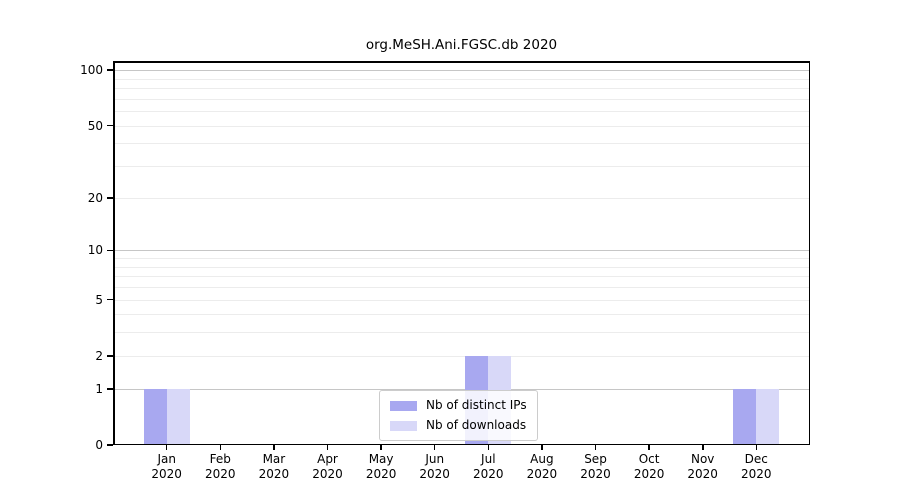  What do you see at coordinates (99, 388) in the screenshot?
I see `y-tick-label-1: 1` at bounding box center [99, 388].